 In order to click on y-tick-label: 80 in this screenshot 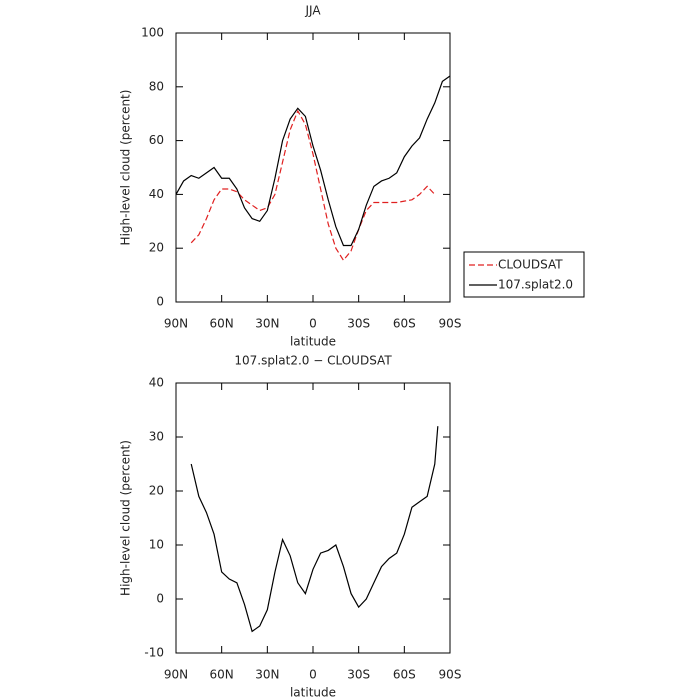, I will do `click(156, 86)`.